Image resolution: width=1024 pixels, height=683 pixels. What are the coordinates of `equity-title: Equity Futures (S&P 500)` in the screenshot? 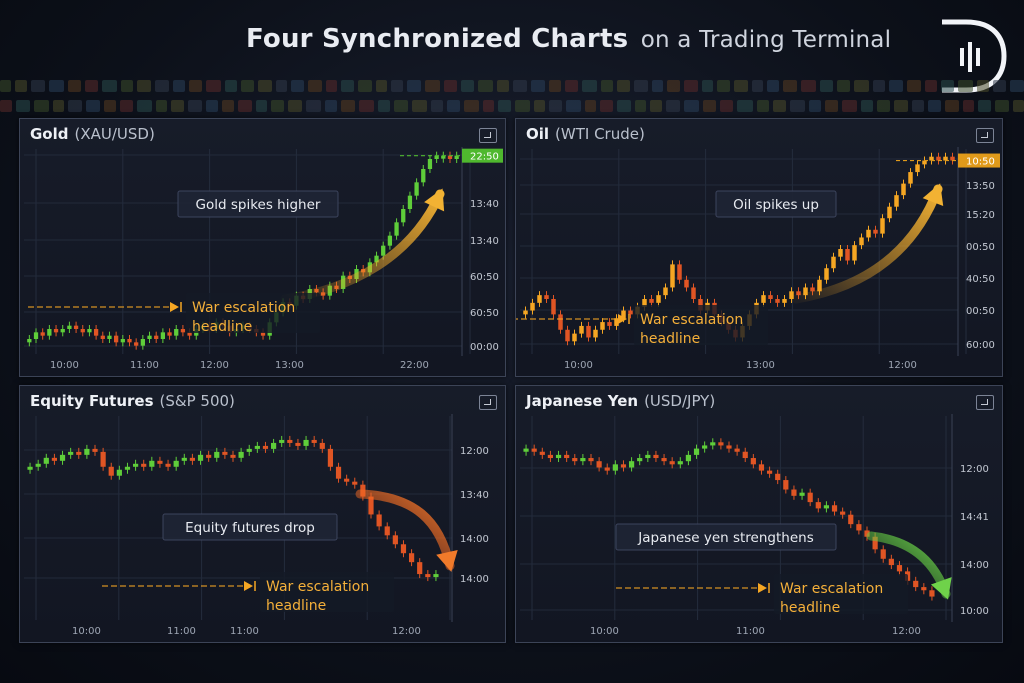 It's located at (132, 401).